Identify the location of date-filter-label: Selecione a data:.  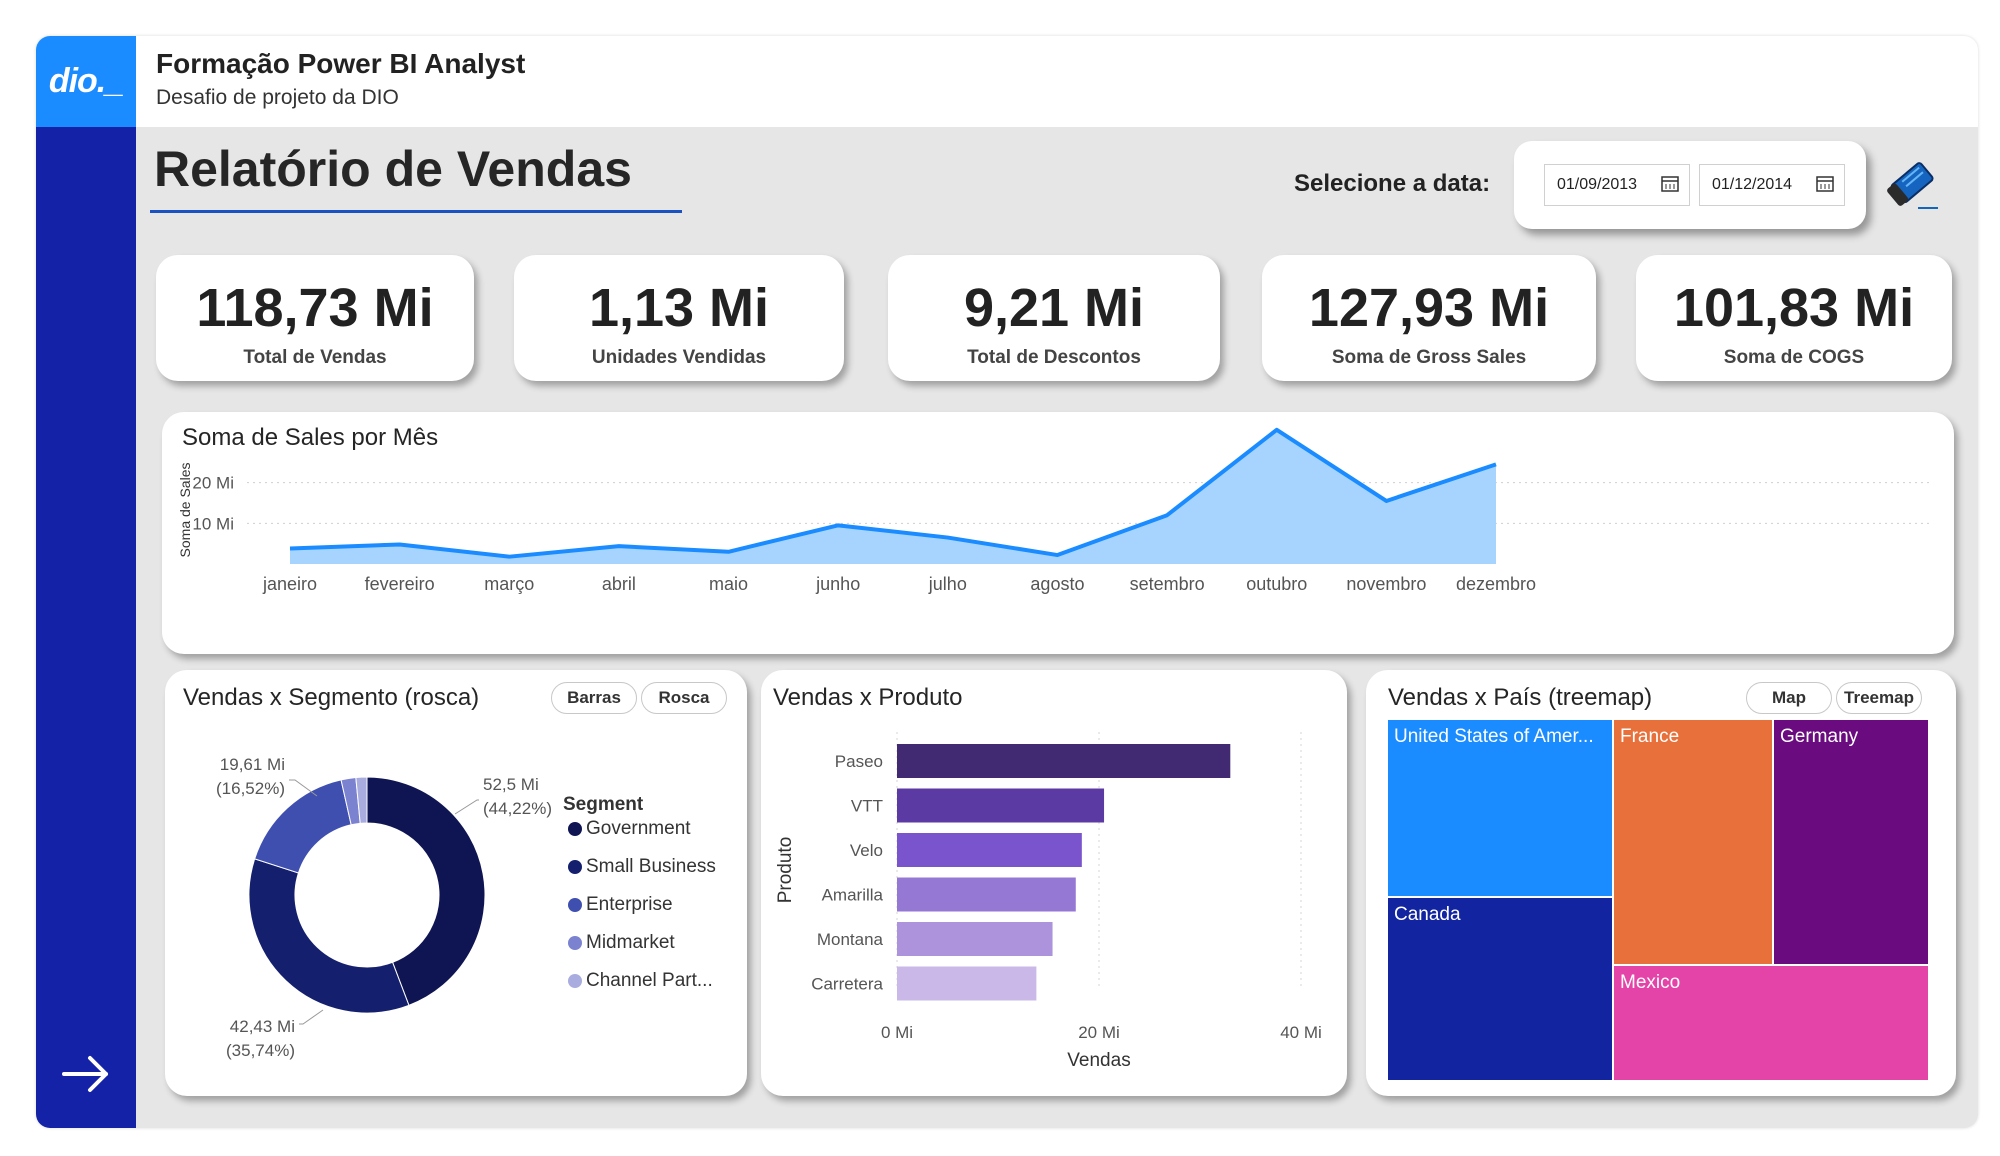
(1392, 183).